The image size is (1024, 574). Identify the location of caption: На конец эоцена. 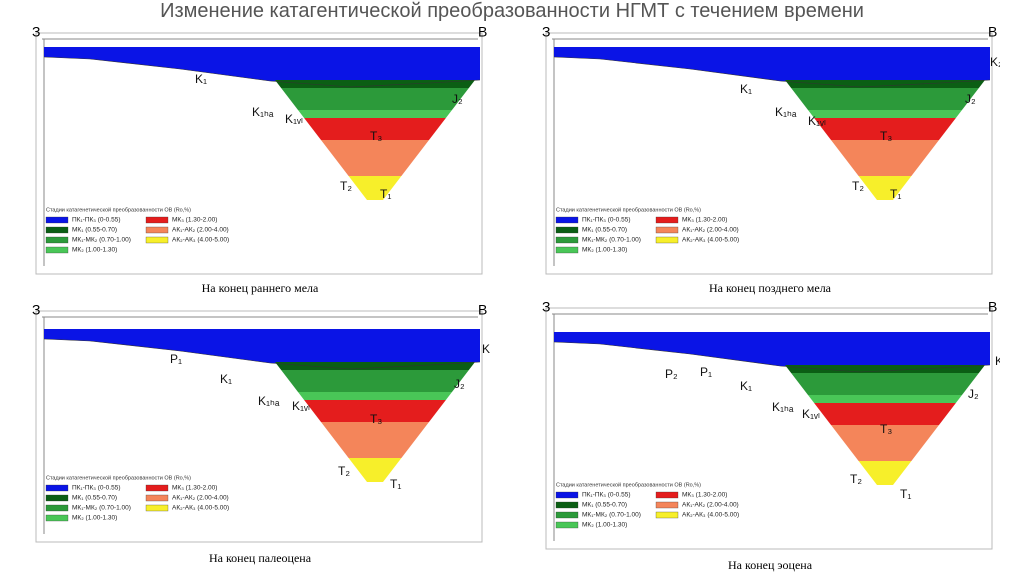
(770, 565).